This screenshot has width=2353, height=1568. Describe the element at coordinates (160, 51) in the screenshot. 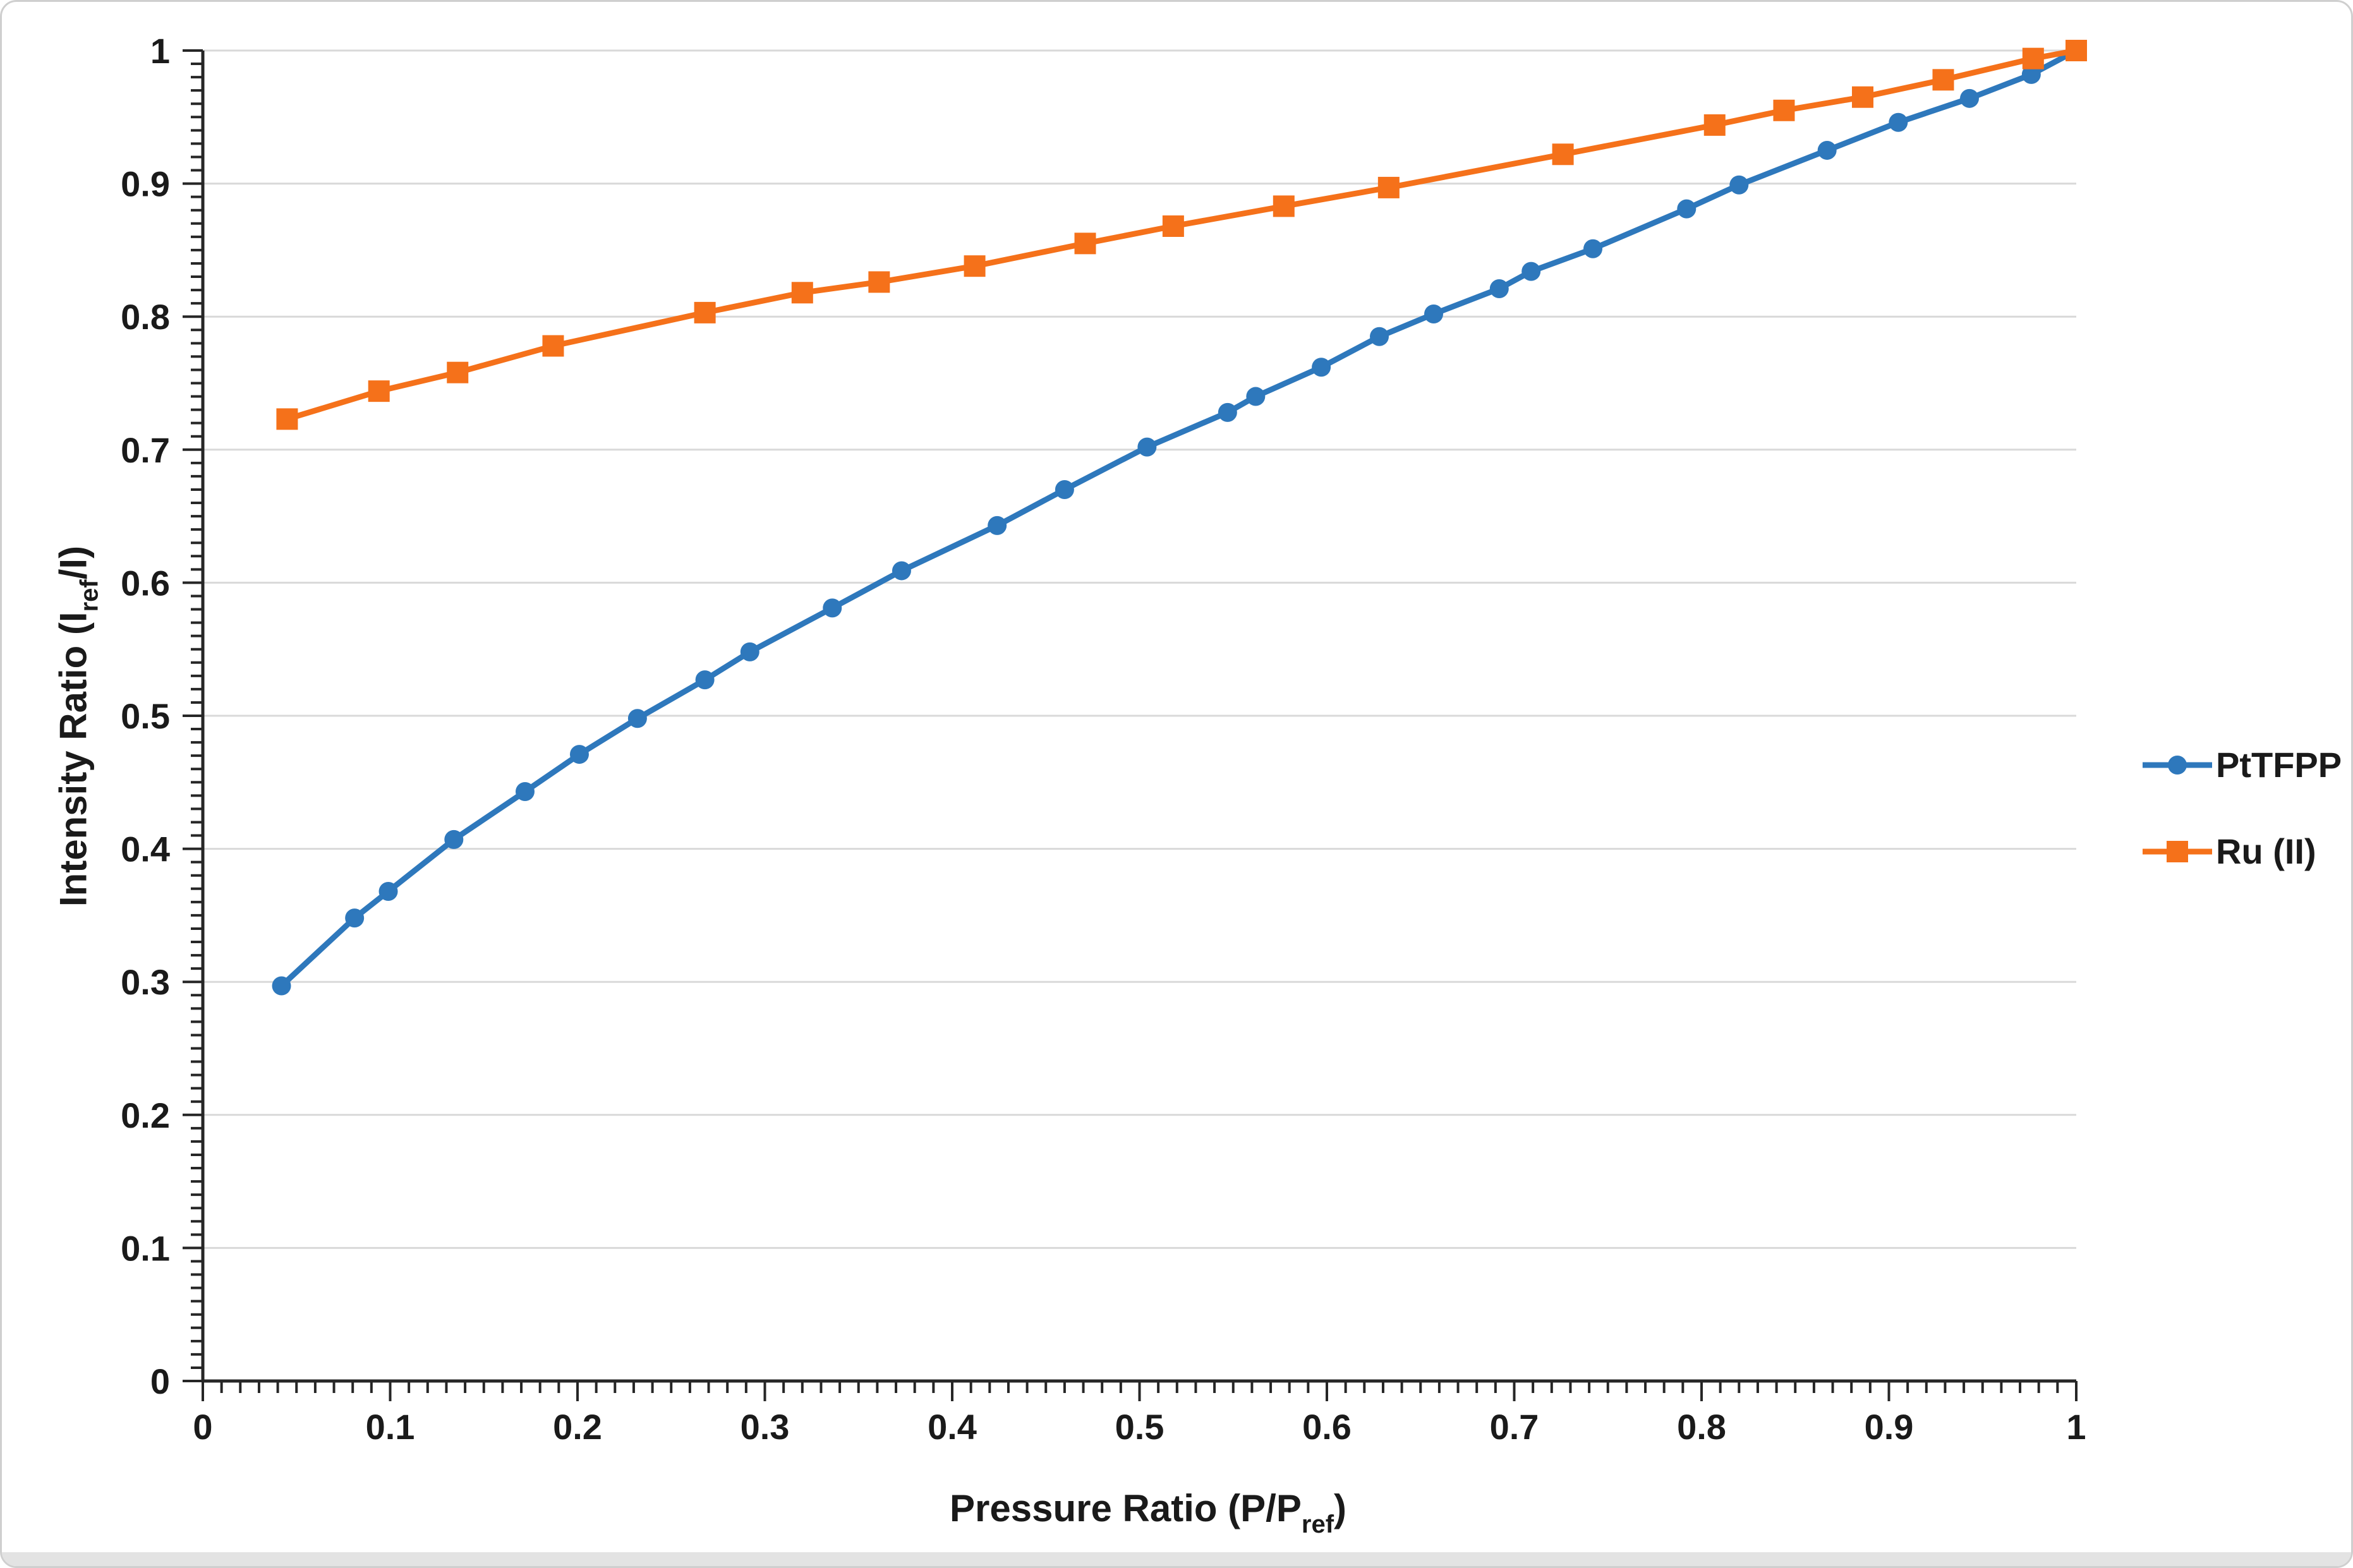

I see `y-tick-label: 1` at that location.